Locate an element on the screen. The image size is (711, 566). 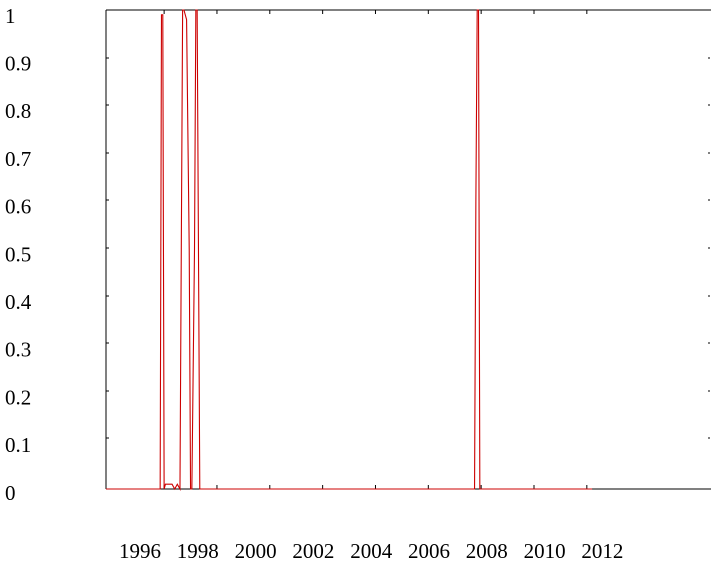
x-tick-label: 2008 is located at coordinates (487, 551).